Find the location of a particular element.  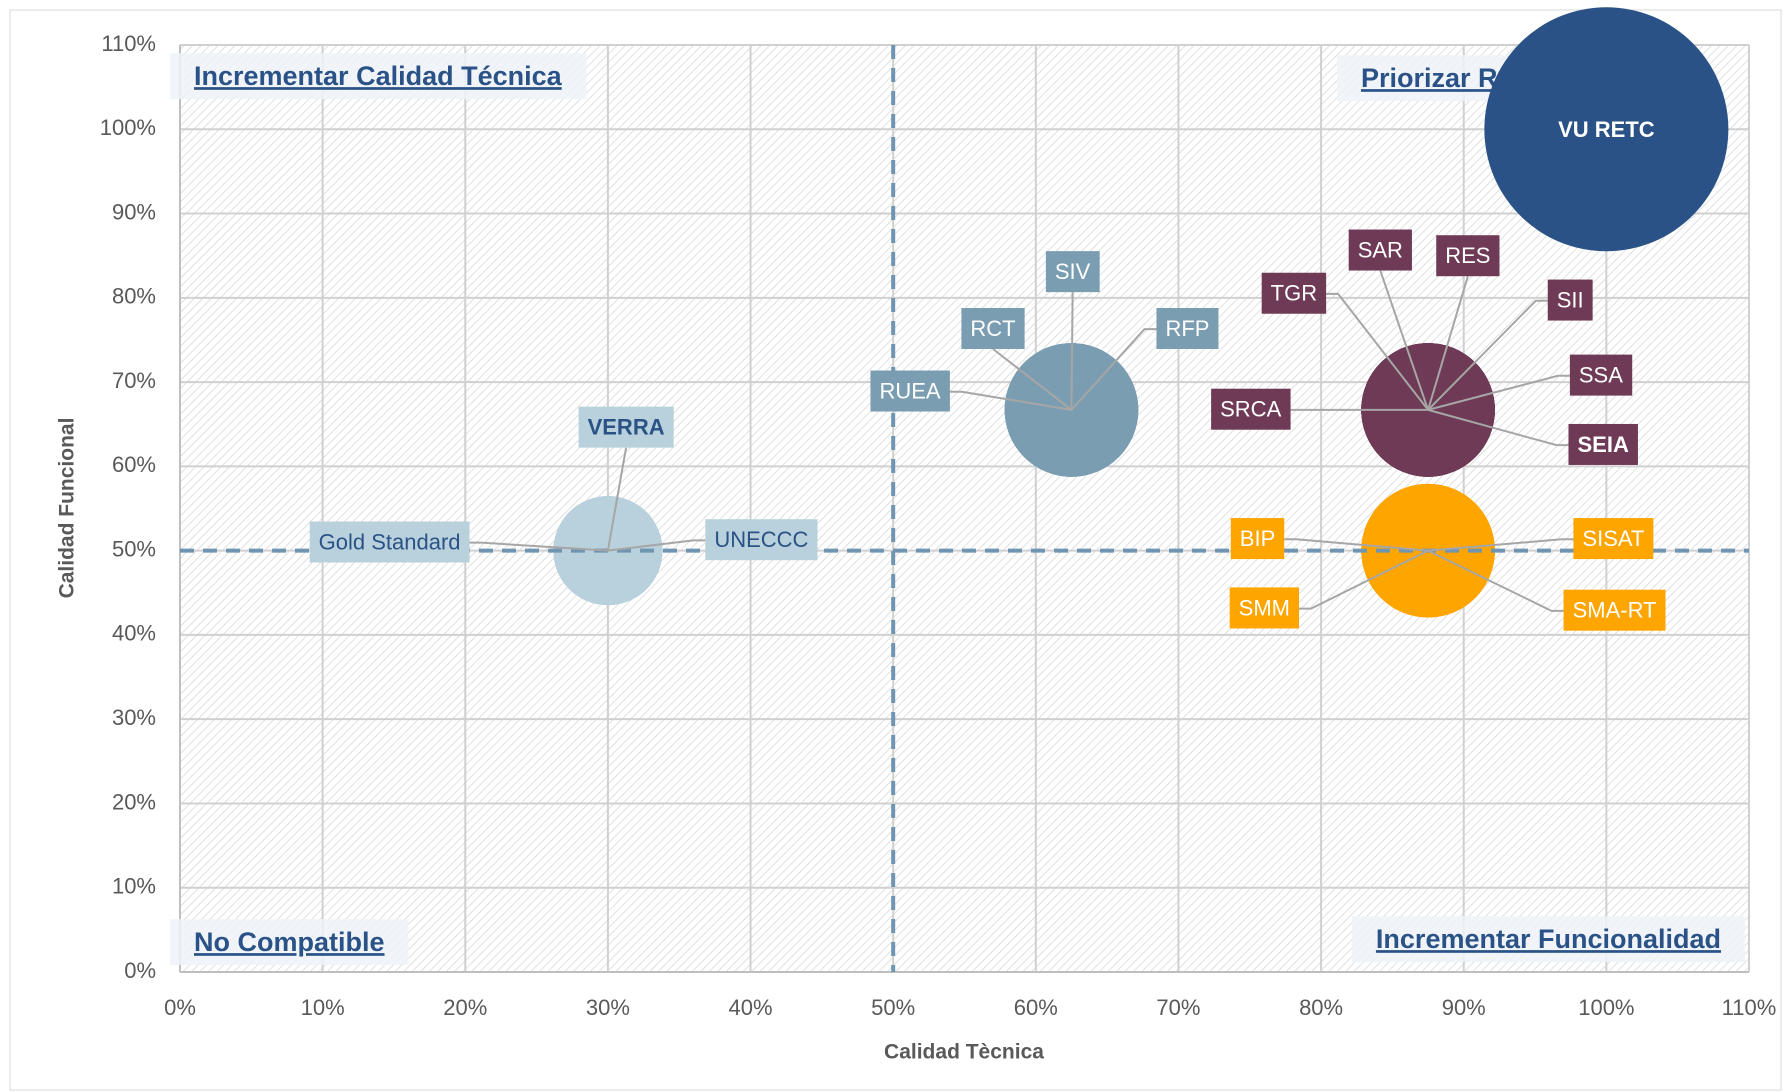

x-tick-label: 10% is located at coordinates (323, 1007).